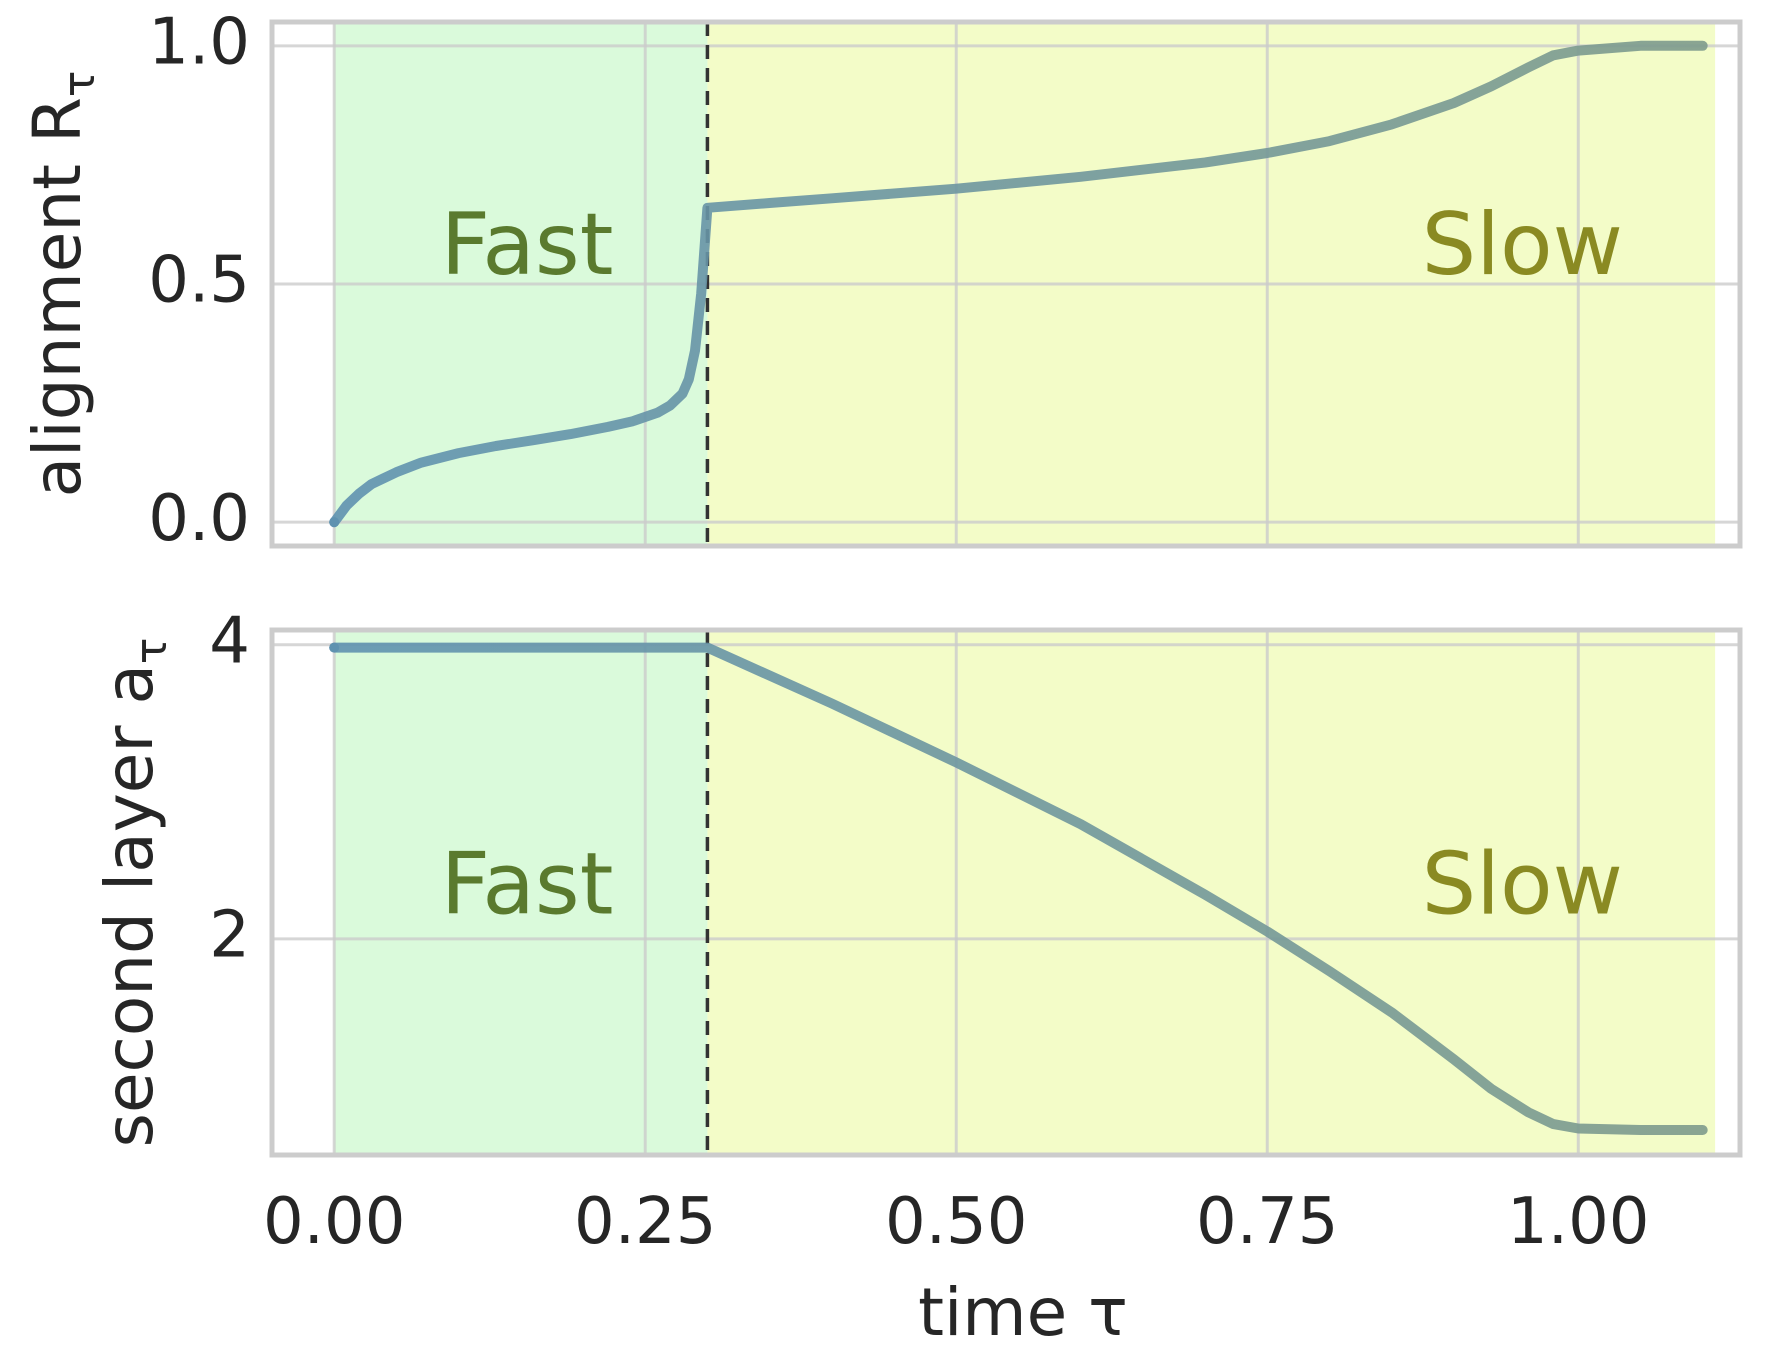  What do you see at coordinates (199, 519) in the screenshot?
I see `y-tick-label: 0.0` at bounding box center [199, 519].